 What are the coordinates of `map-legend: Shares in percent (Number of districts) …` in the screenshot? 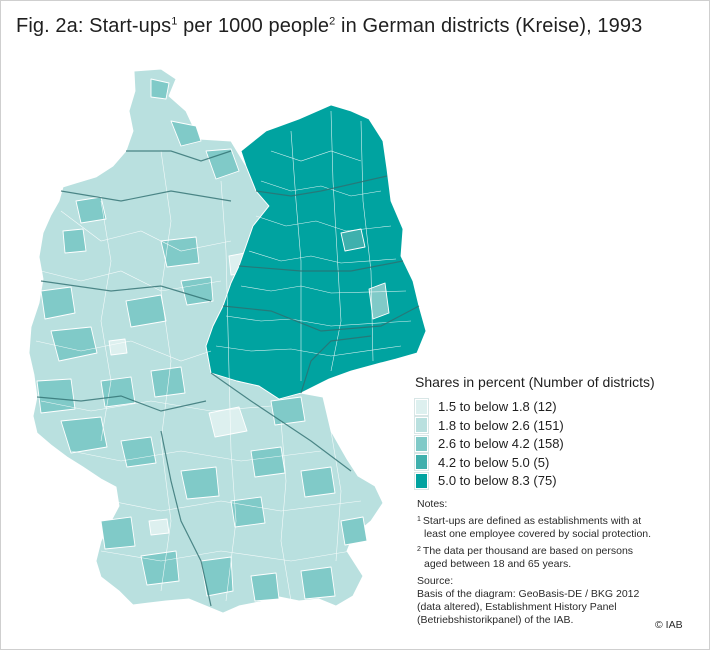 It's located at (559, 432).